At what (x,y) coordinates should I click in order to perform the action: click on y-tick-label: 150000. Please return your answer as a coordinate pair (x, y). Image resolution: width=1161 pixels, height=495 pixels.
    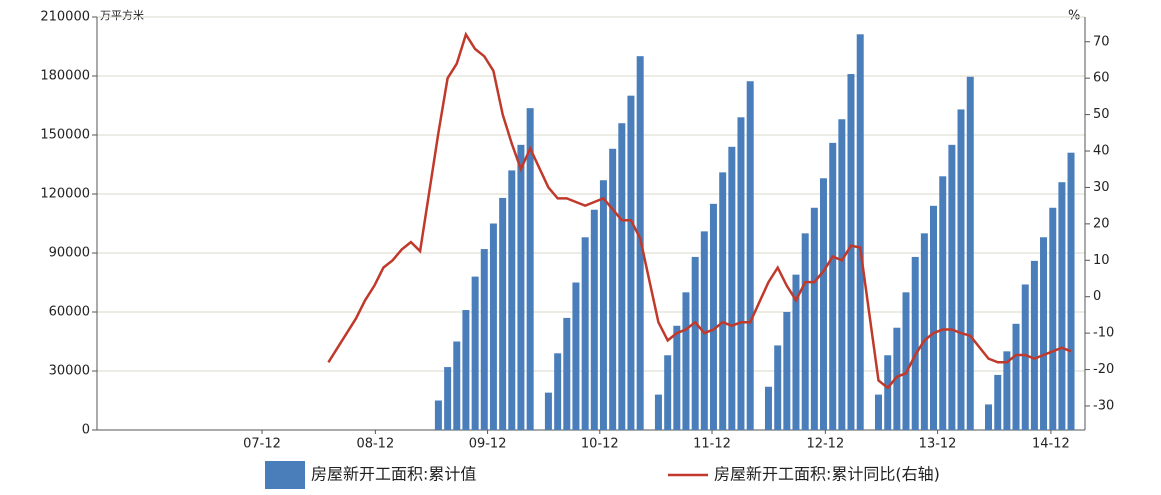
    Looking at the image, I should click on (65, 135).